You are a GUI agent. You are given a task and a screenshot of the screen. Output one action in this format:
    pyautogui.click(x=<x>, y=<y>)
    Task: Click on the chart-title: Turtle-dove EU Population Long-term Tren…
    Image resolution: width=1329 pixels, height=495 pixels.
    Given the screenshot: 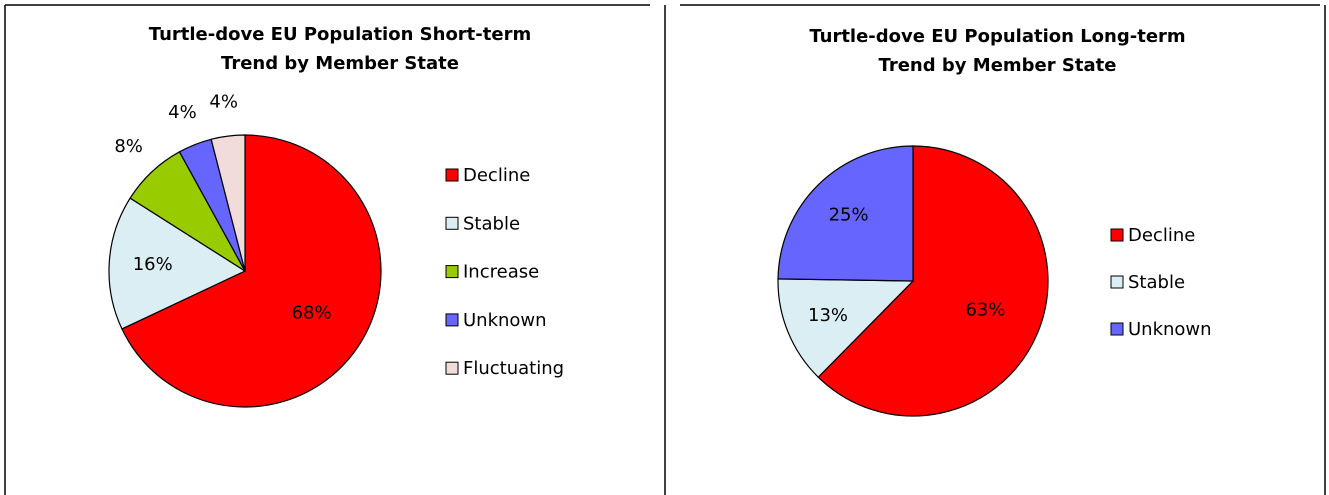 What is the action you would take?
    pyautogui.click(x=997, y=51)
    